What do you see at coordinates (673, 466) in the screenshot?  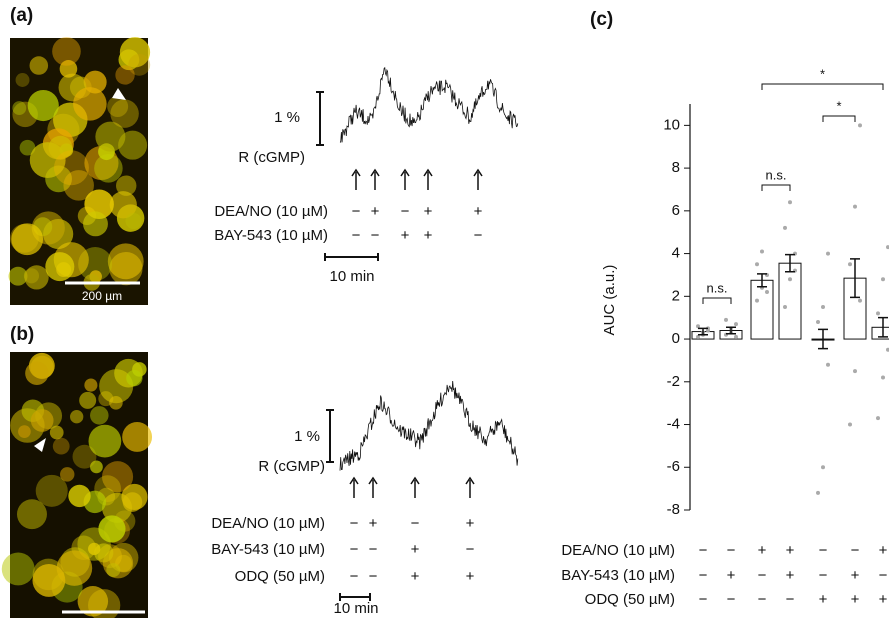 I see `y-tick-label: -6` at bounding box center [673, 466].